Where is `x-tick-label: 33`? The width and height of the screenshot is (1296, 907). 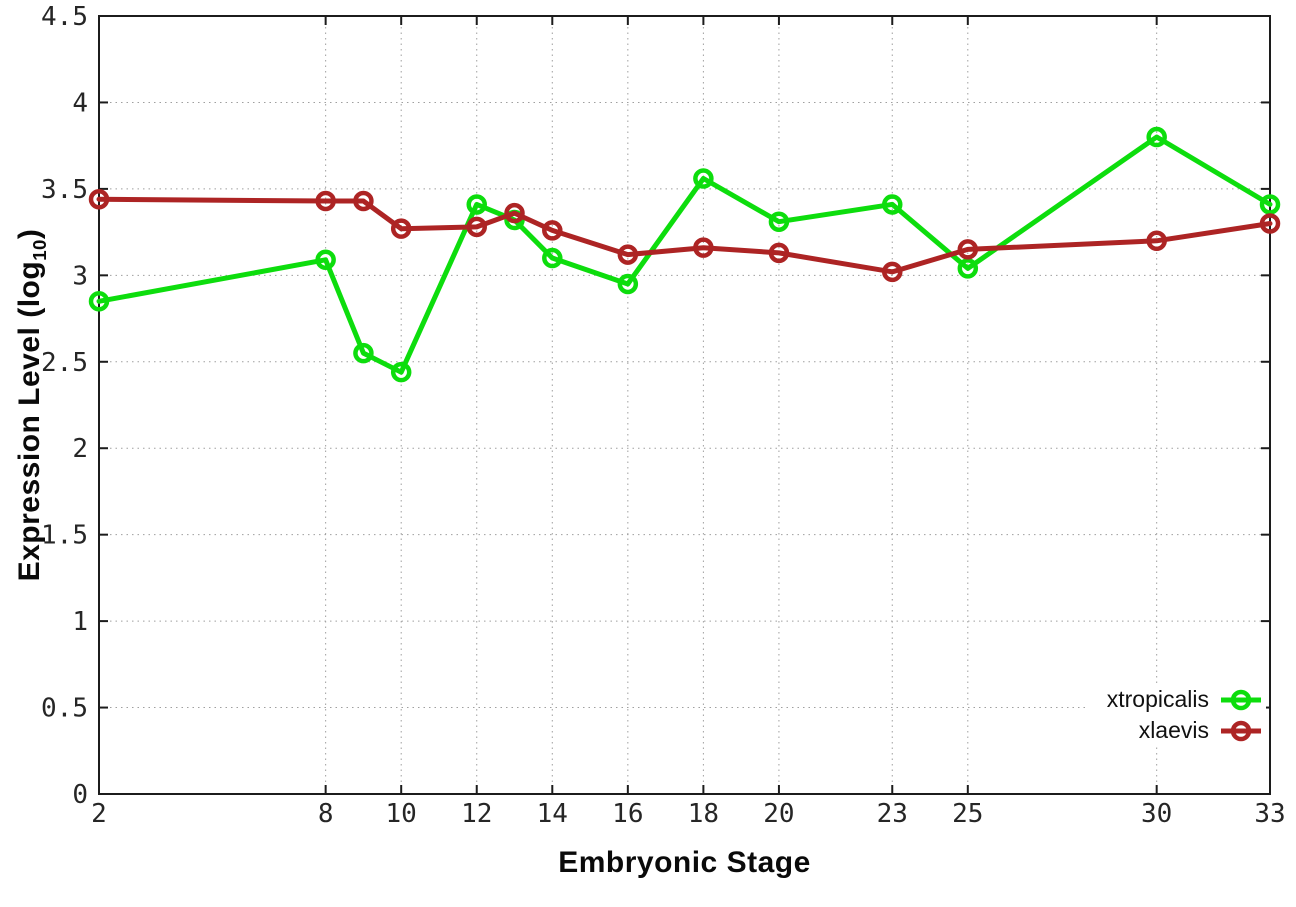 x-tick-label: 33 is located at coordinates (1269, 814).